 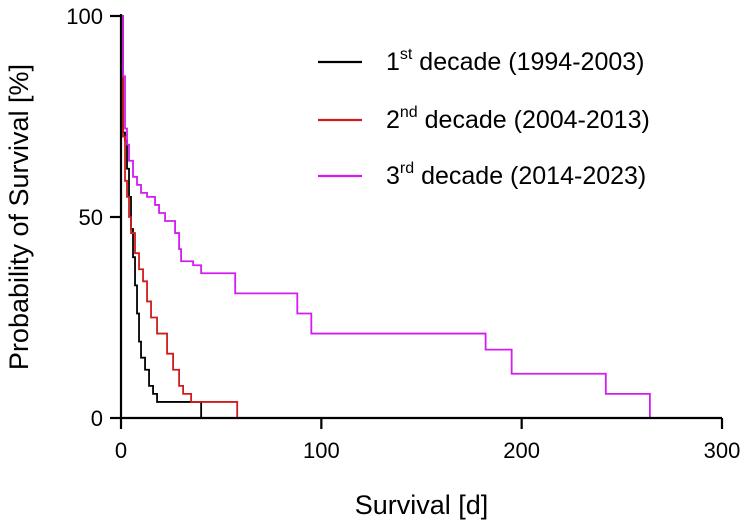 What do you see at coordinates (530, 176) in the screenshot?
I see `legend-label-text: decade (2014-2023)` at bounding box center [530, 176].